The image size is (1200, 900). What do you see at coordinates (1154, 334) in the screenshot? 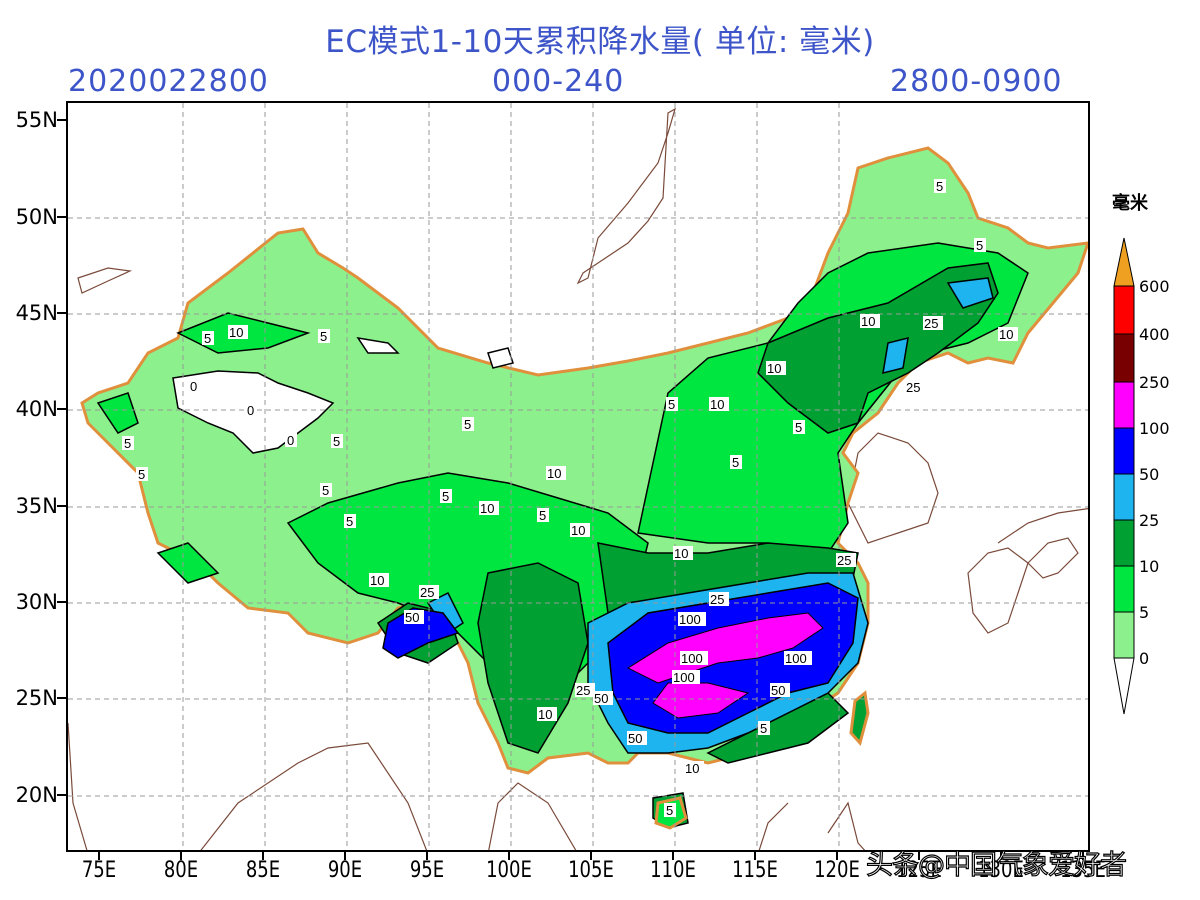
I see `colorbar-level: 400` at bounding box center [1154, 334].